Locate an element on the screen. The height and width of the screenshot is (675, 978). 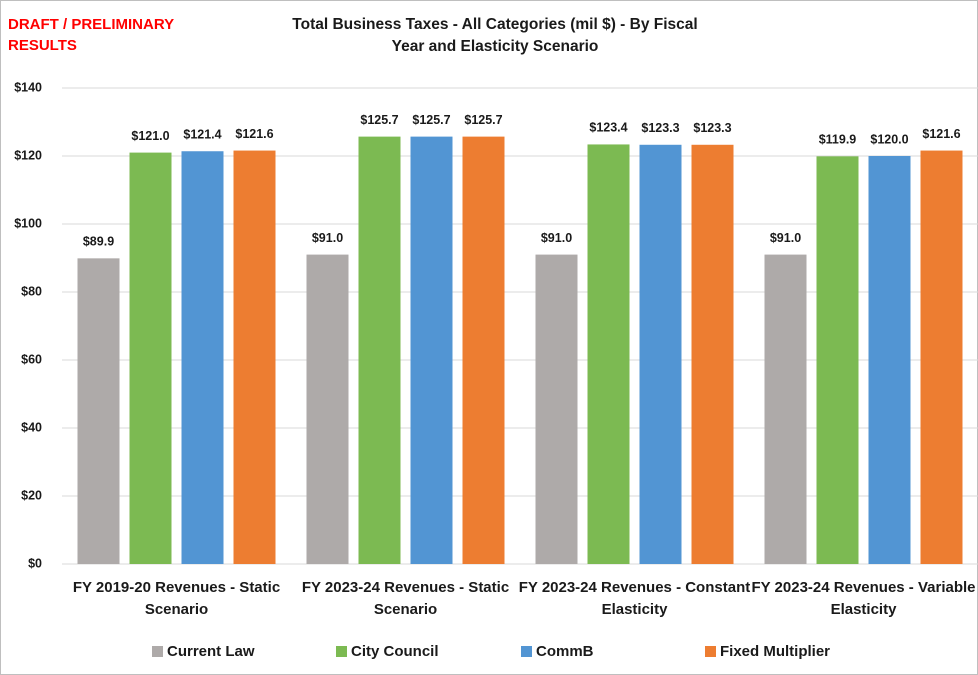
legend-label: Current Law is located at coordinates (211, 651).